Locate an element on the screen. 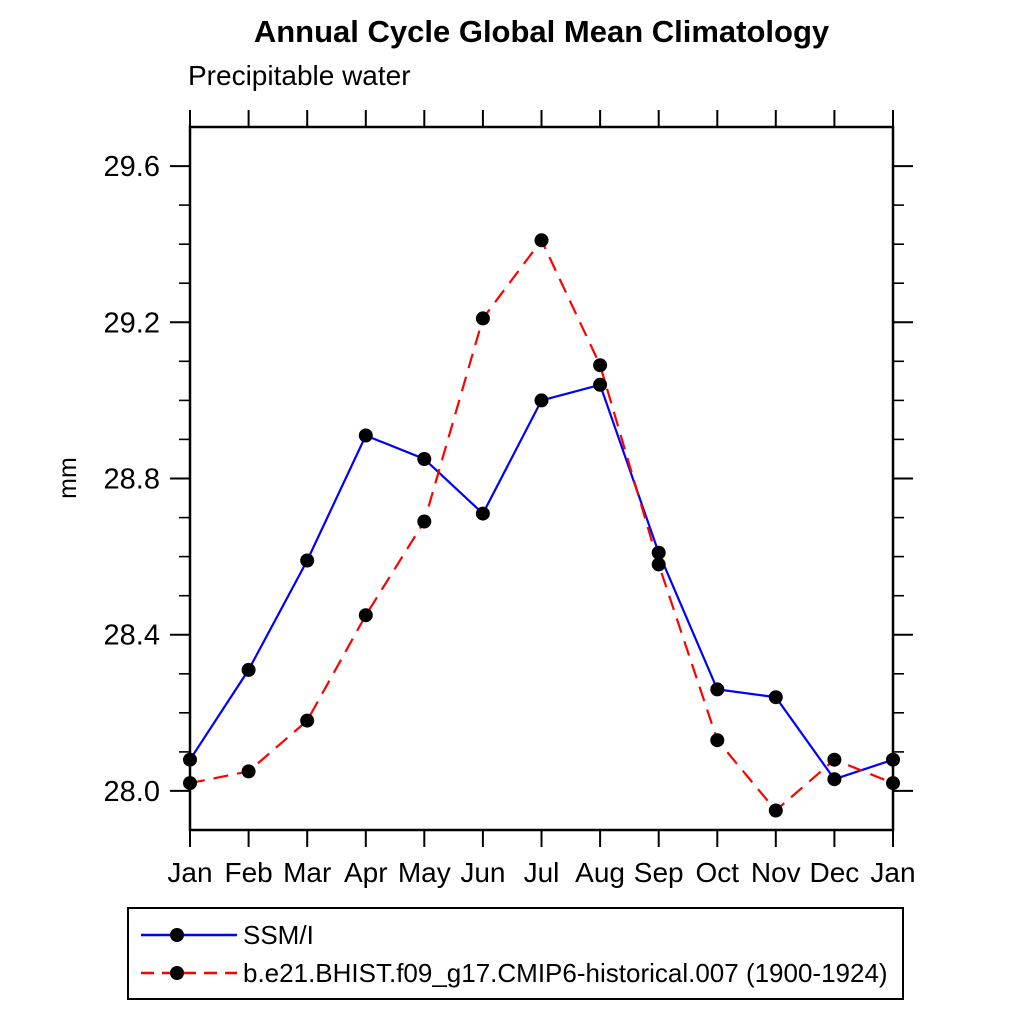  y-tick-label: 28.0 is located at coordinates (132, 792).